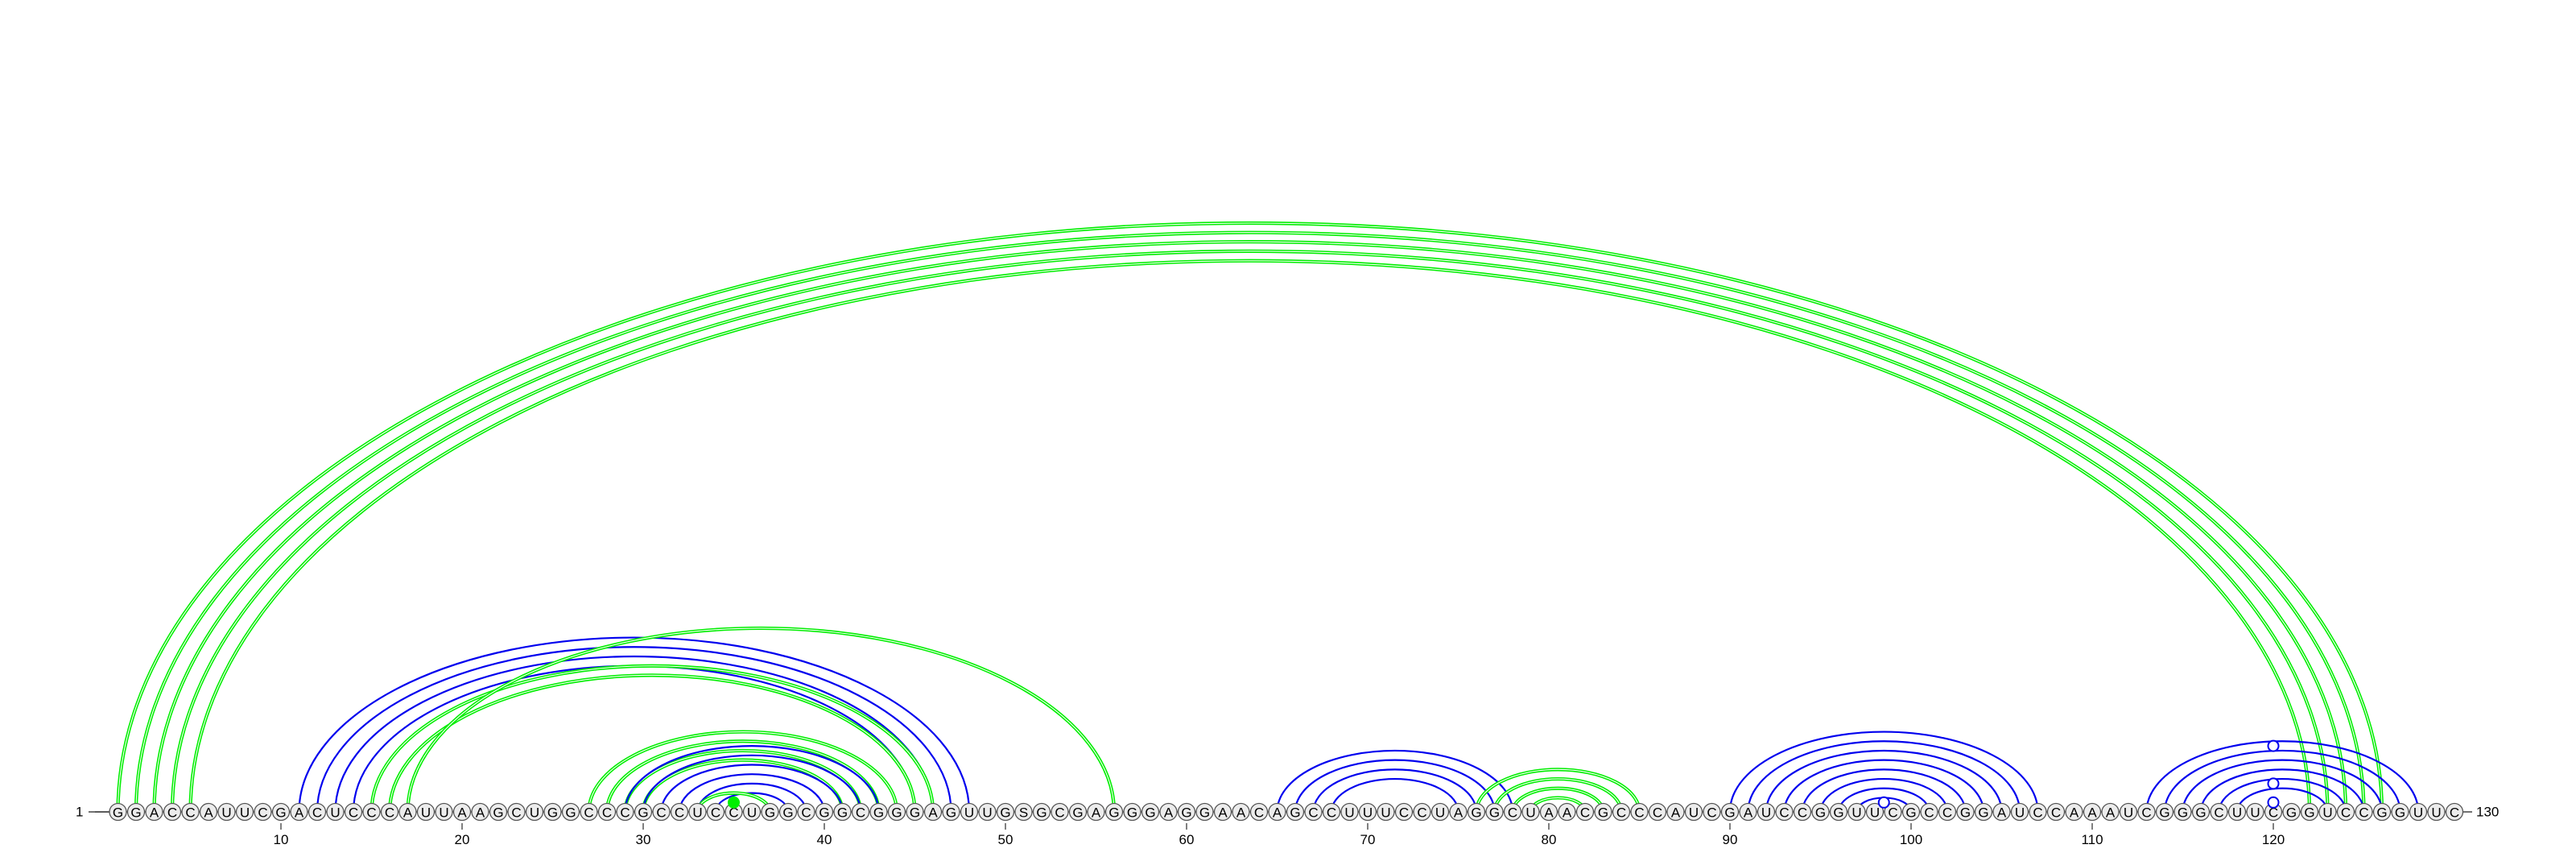 The height and width of the screenshot is (857, 2576). I want to click on nucleotide-letter: S, so click(1023, 813).